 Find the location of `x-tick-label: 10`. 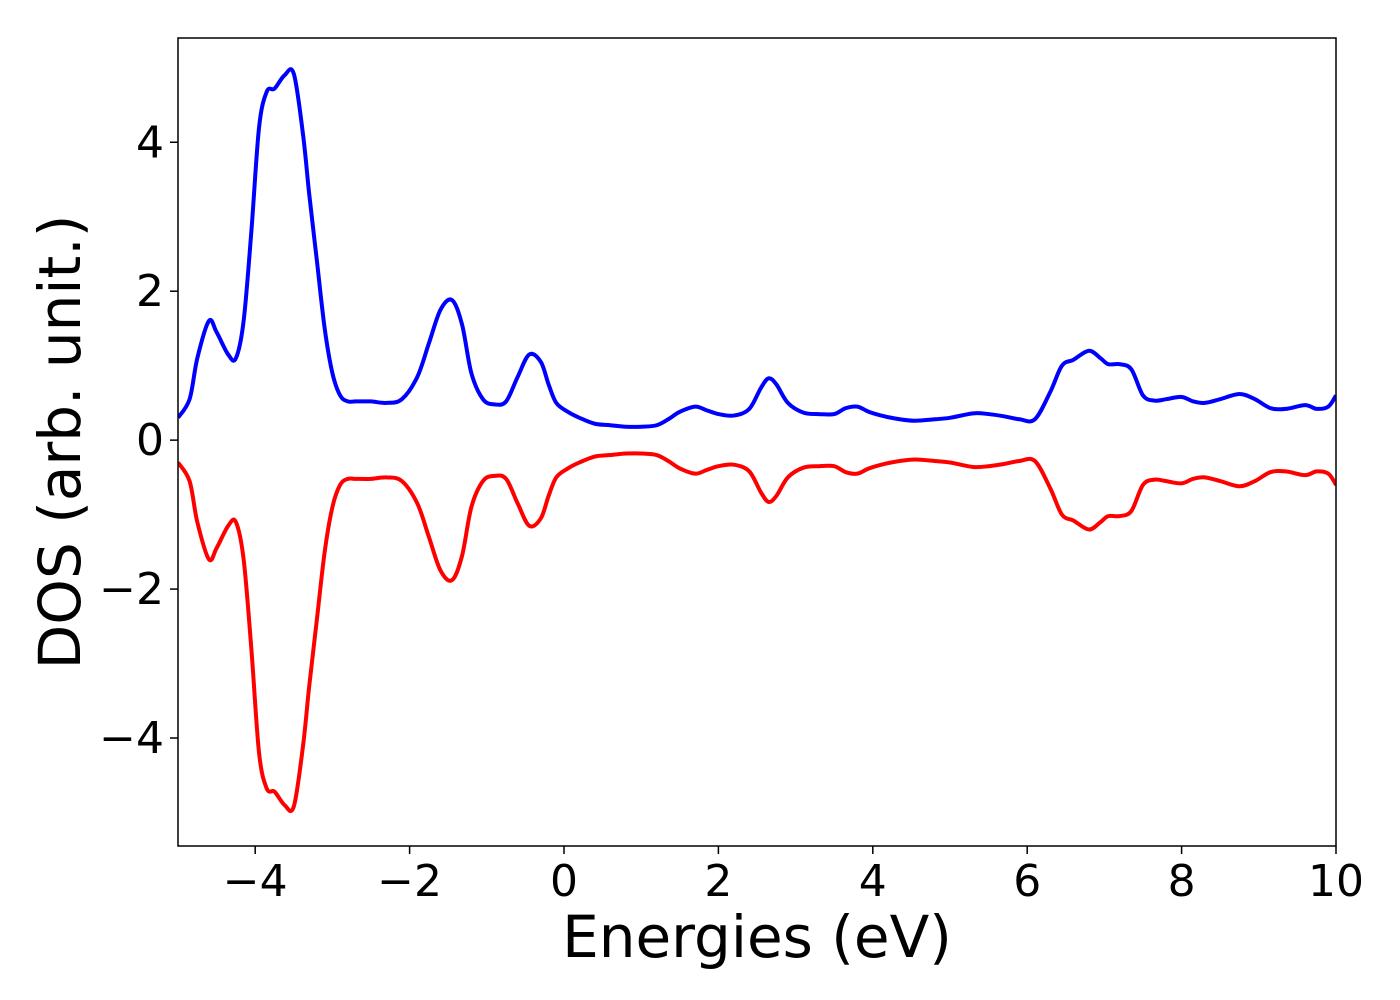

x-tick-label: 10 is located at coordinates (1336, 881).